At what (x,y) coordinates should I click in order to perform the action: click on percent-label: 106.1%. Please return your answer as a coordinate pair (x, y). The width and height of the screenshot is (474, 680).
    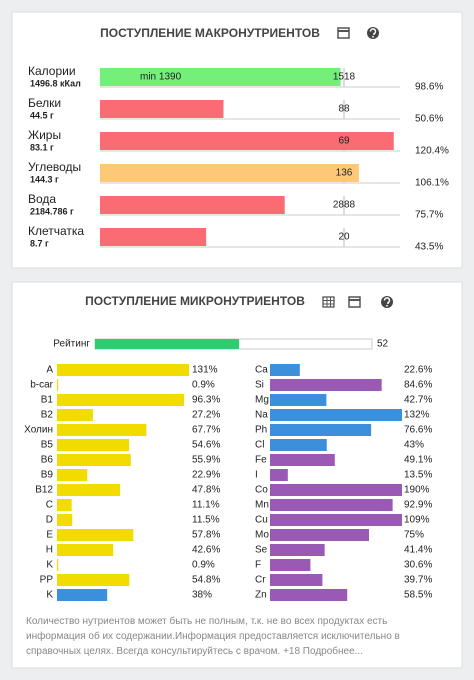
    Looking at the image, I should click on (432, 183).